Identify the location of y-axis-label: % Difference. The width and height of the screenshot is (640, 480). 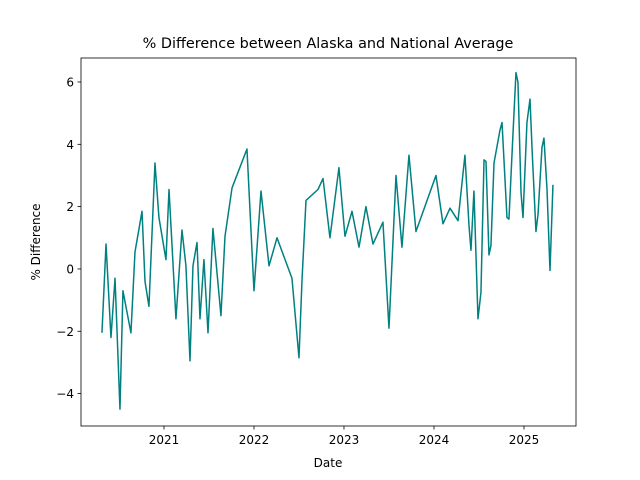
(36, 241).